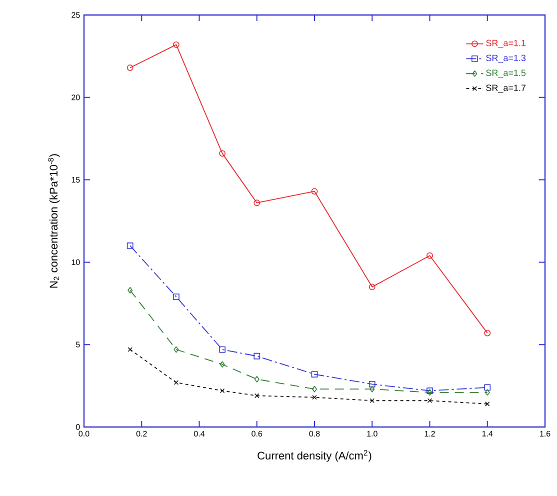 This screenshot has height=496, width=557. I want to click on x-tick-label: 0.4, so click(199, 433).